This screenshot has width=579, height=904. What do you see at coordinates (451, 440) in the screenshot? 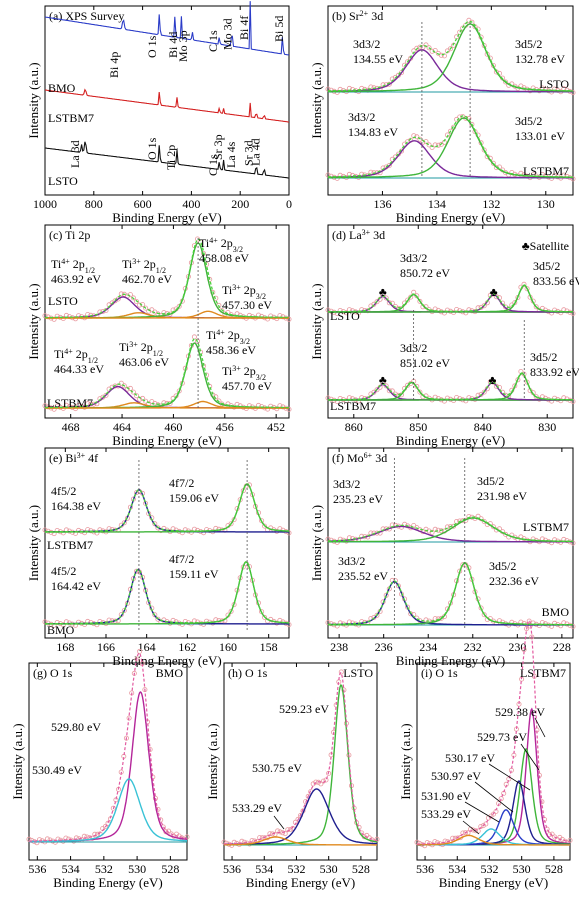
I see `x-axis-label-d: Binding Energy (eV)` at bounding box center [451, 440].